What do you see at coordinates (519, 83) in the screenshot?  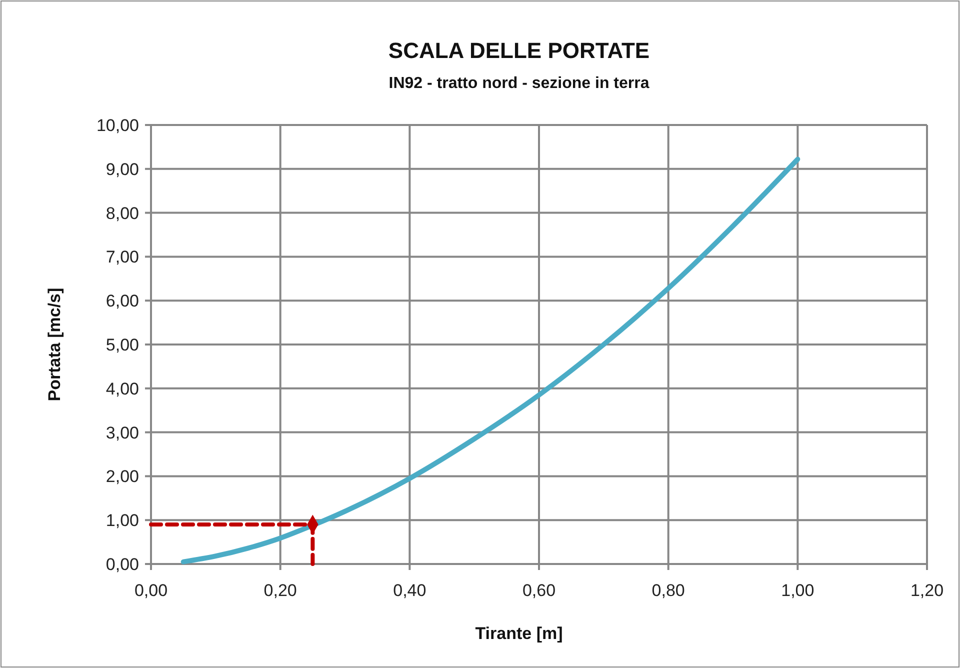 I see `chart-subtitle: IN92 - tratto nord - sezione in terra` at bounding box center [519, 83].